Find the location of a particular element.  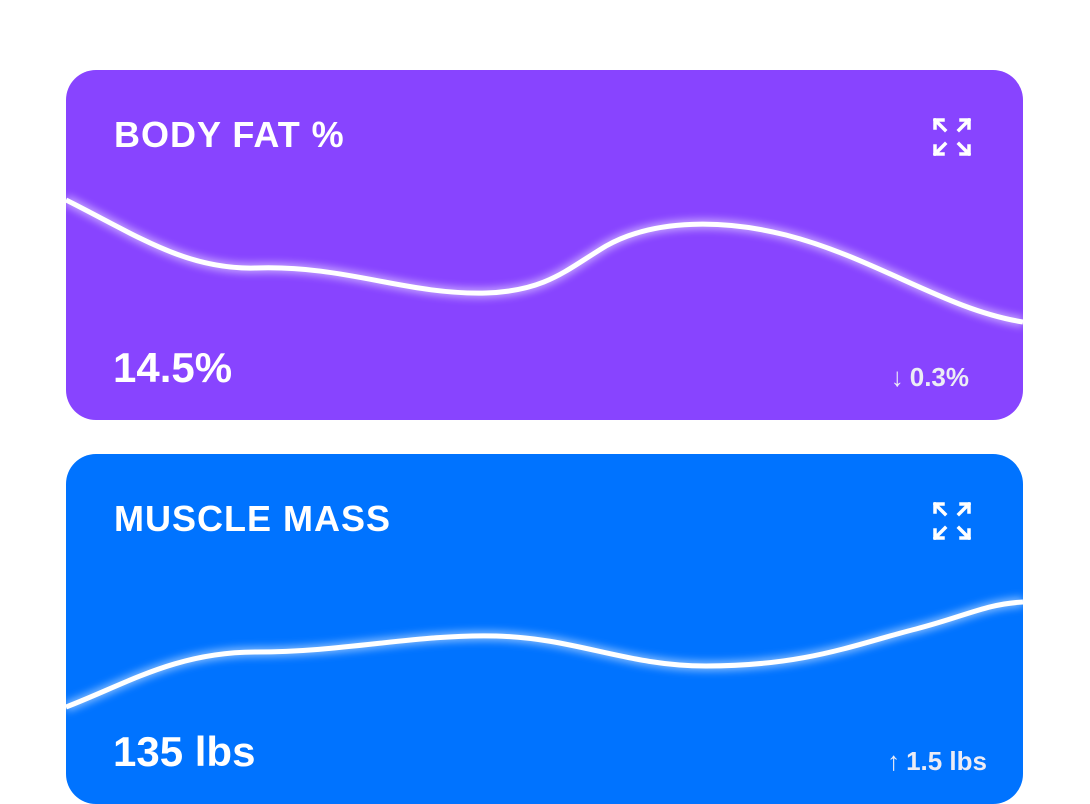

muscle-mass-delta: ↑ 1.5 lbs is located at coordinates (937, 761).